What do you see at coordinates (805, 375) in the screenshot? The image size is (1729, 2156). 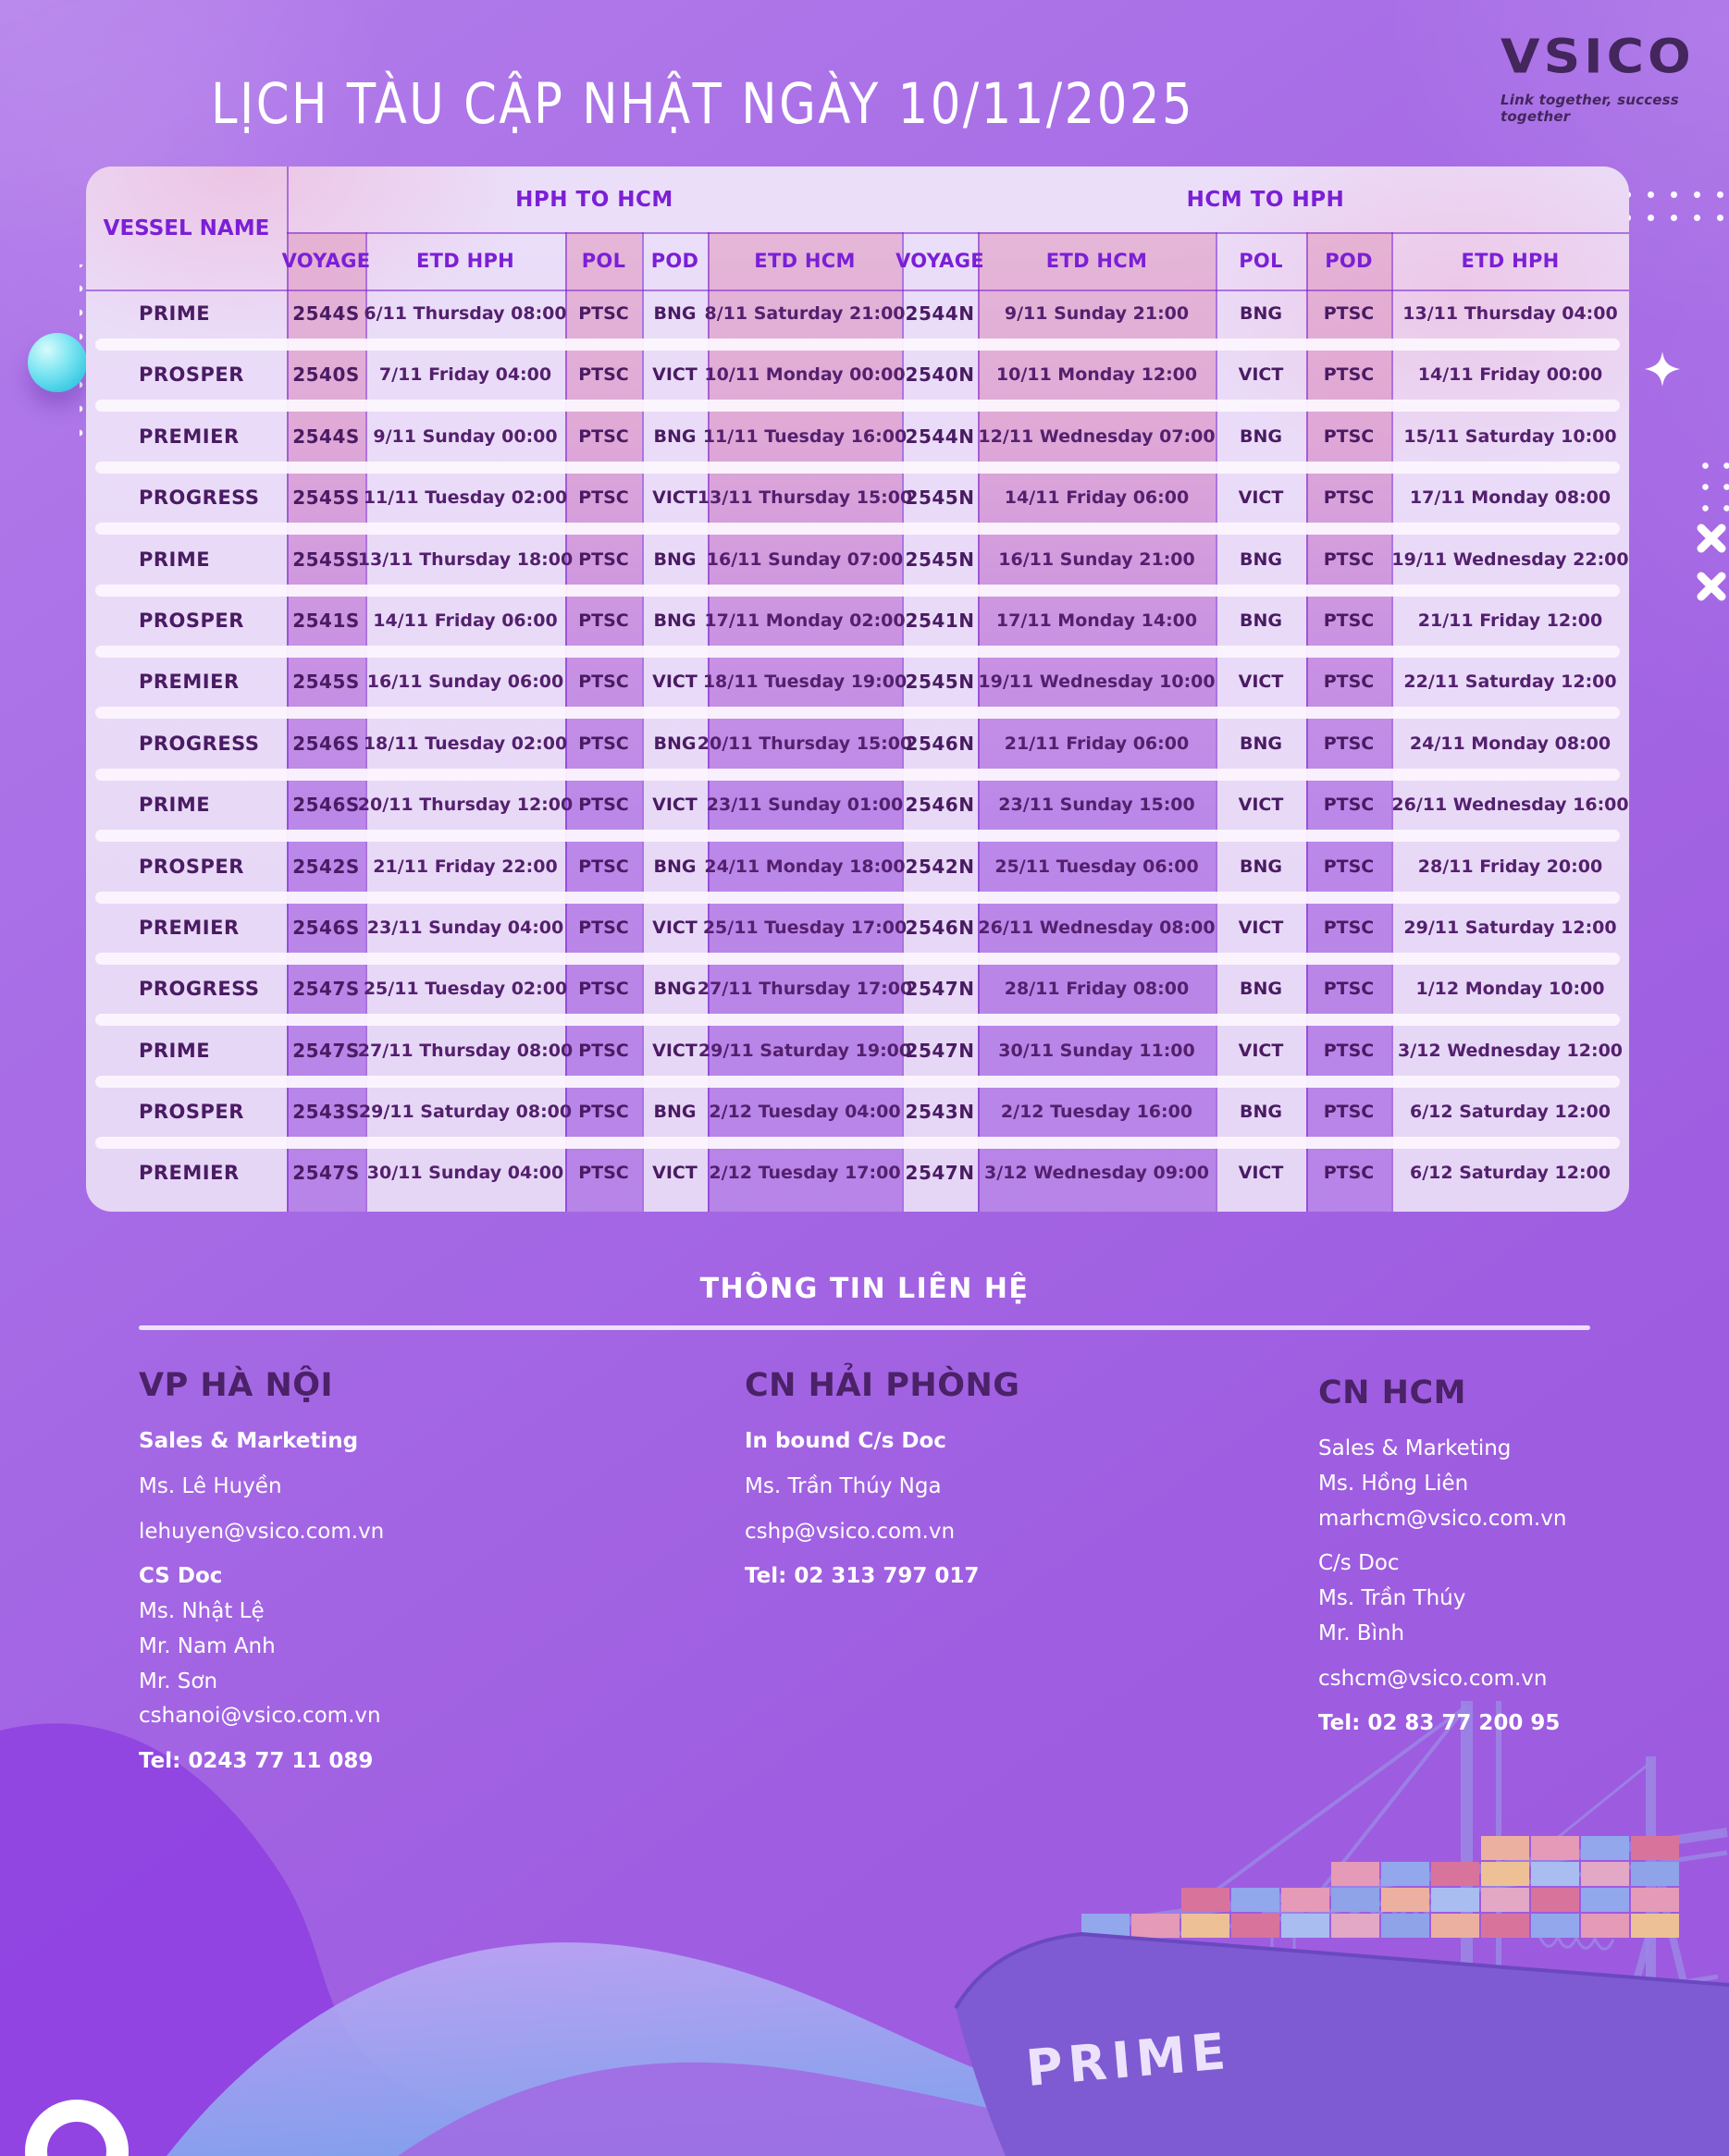 I see `schedule-cell: 10/11 Monday 00:00` at bounding box center [805, 375].